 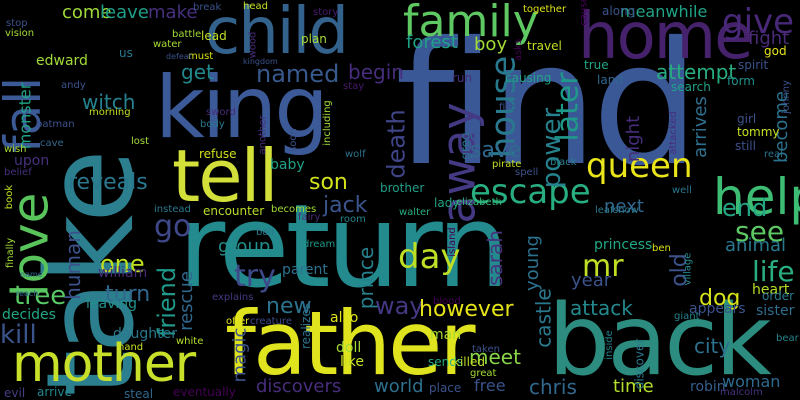 What do you see at coordinates (328, 182) in the screenshot?
I see `word-son: son` at bounding box center [328, 182].